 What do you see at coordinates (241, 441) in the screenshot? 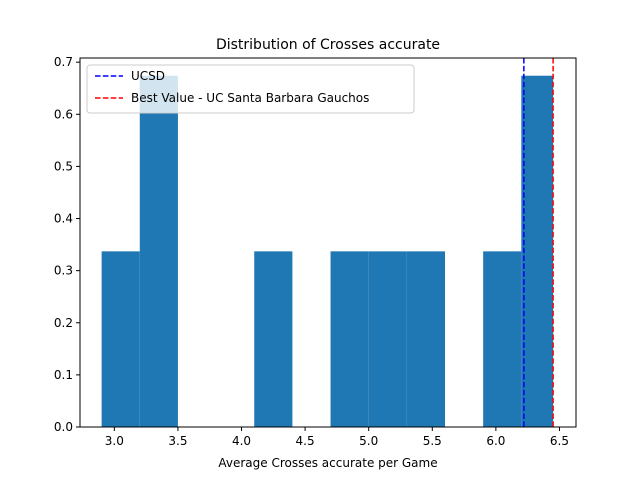
I see `x-tick-label: 4.0` at bounding box center [241, 441].